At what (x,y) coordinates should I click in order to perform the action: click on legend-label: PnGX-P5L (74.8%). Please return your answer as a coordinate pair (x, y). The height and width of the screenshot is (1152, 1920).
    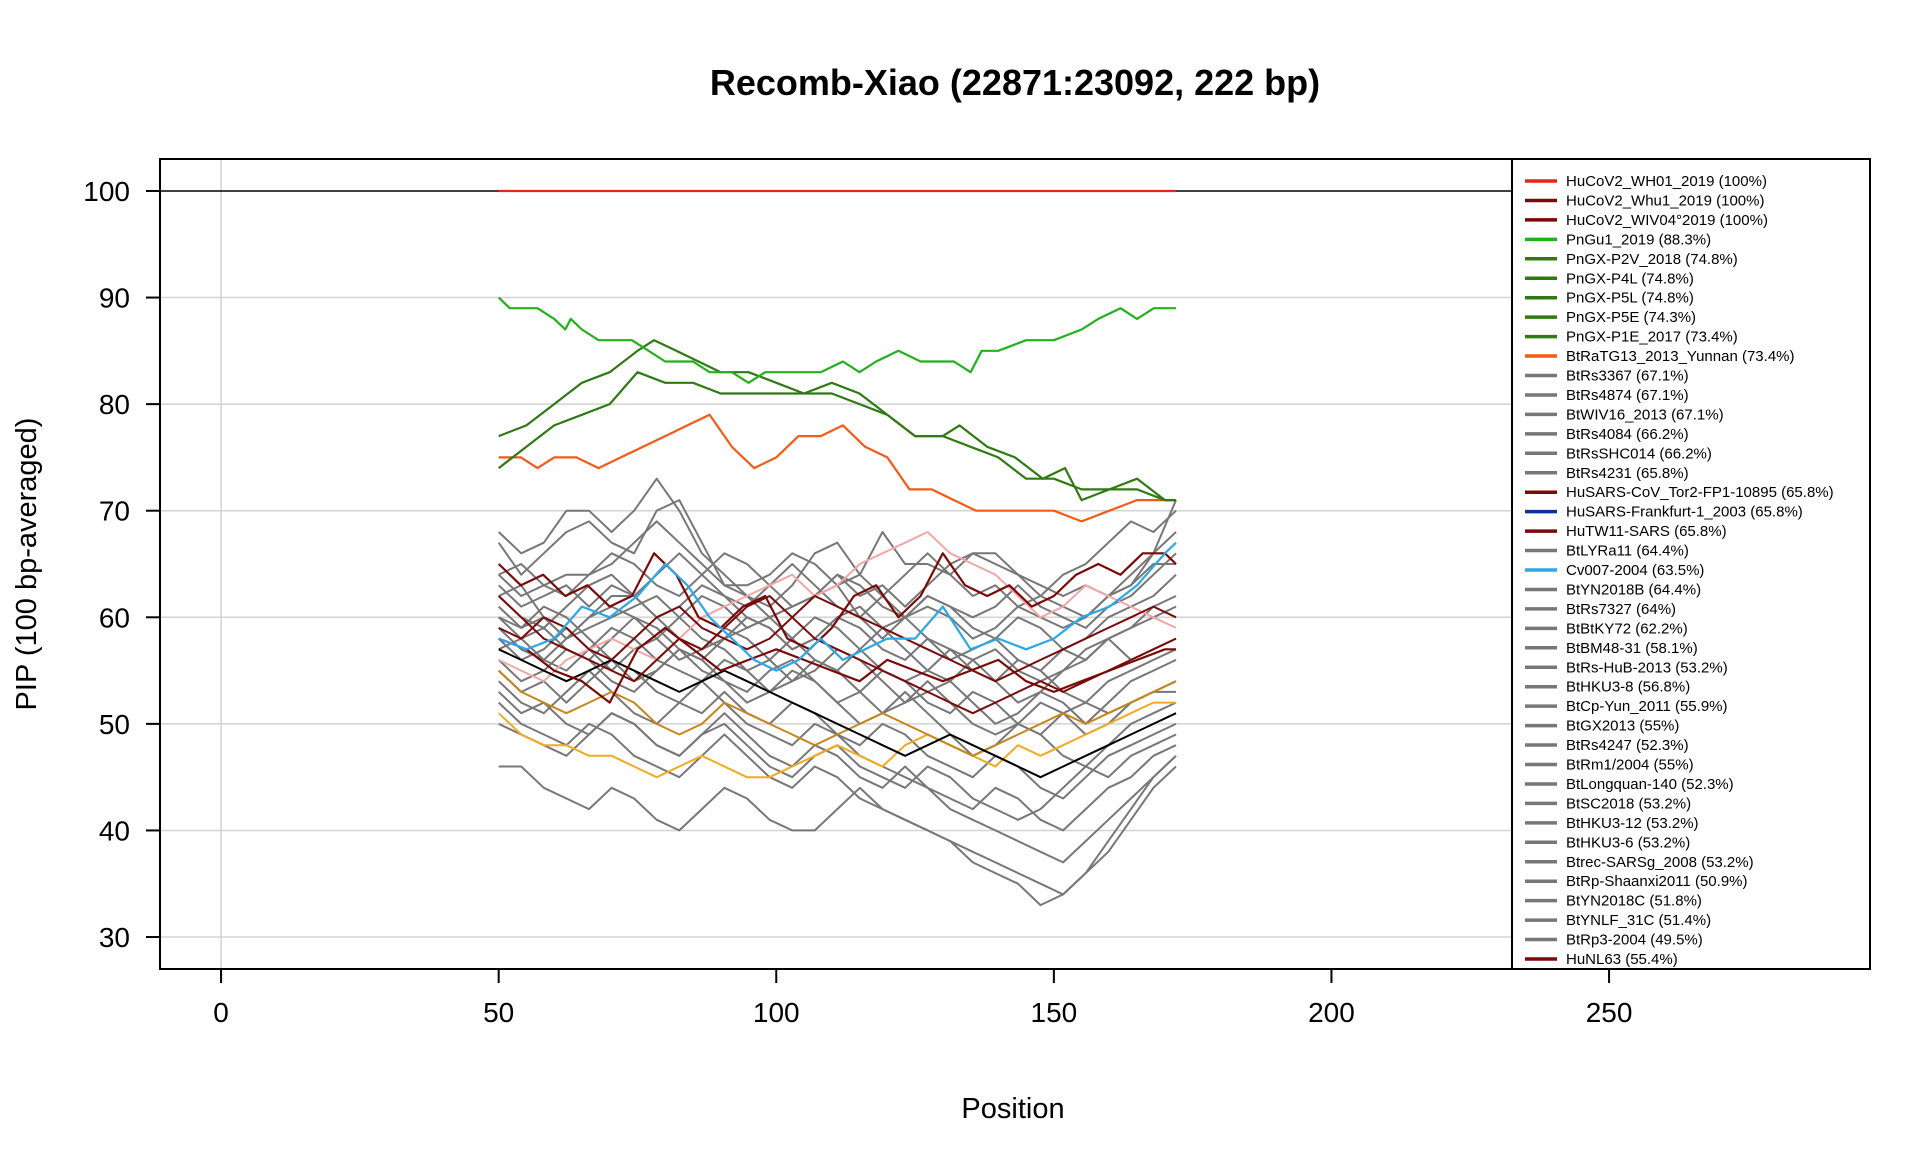
    Looking at the image, I should click on (1630, 298).